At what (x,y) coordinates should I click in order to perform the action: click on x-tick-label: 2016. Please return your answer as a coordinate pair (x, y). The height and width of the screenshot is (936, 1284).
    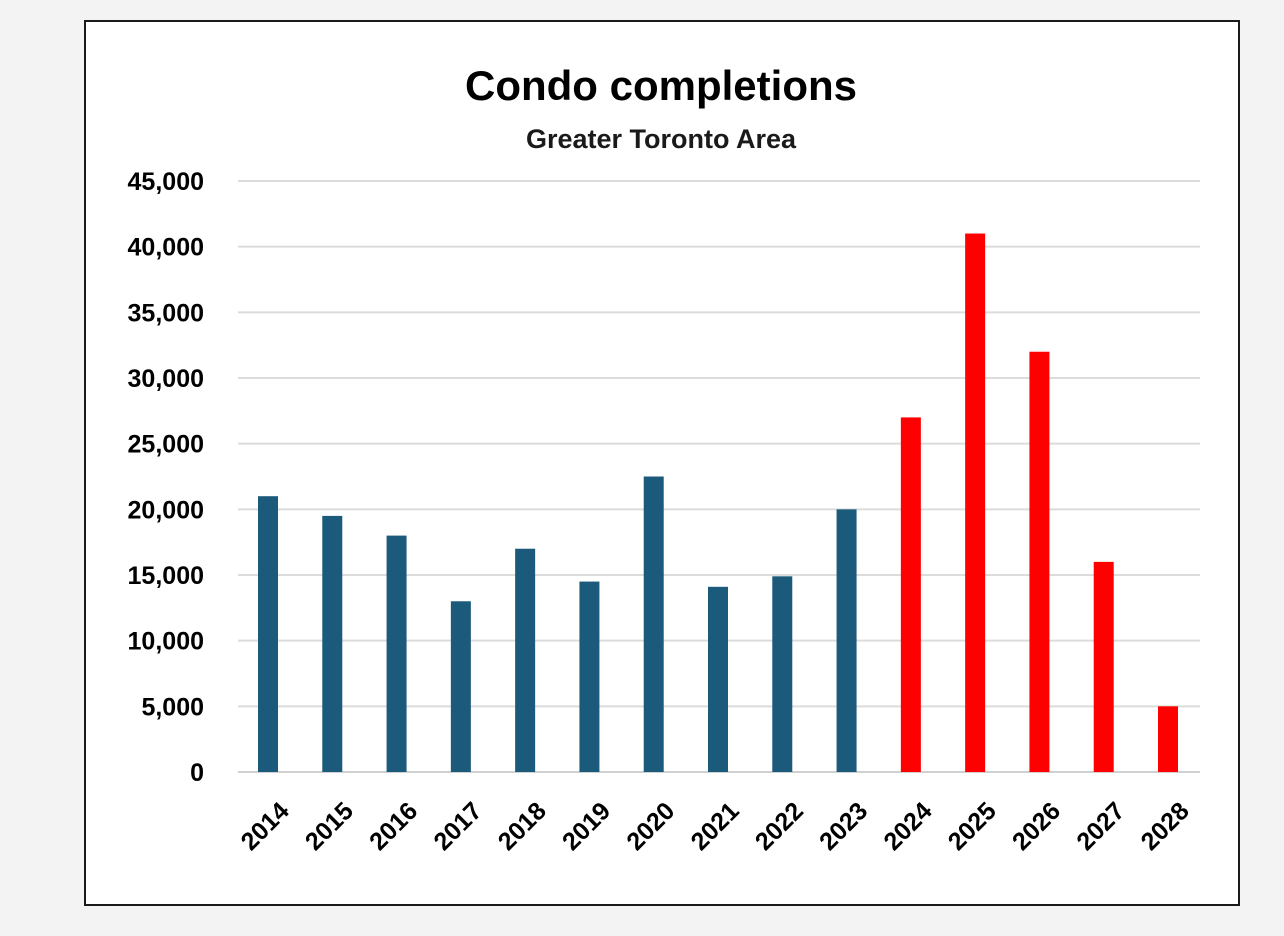
    Looking at the image, I should click on (393, 826).